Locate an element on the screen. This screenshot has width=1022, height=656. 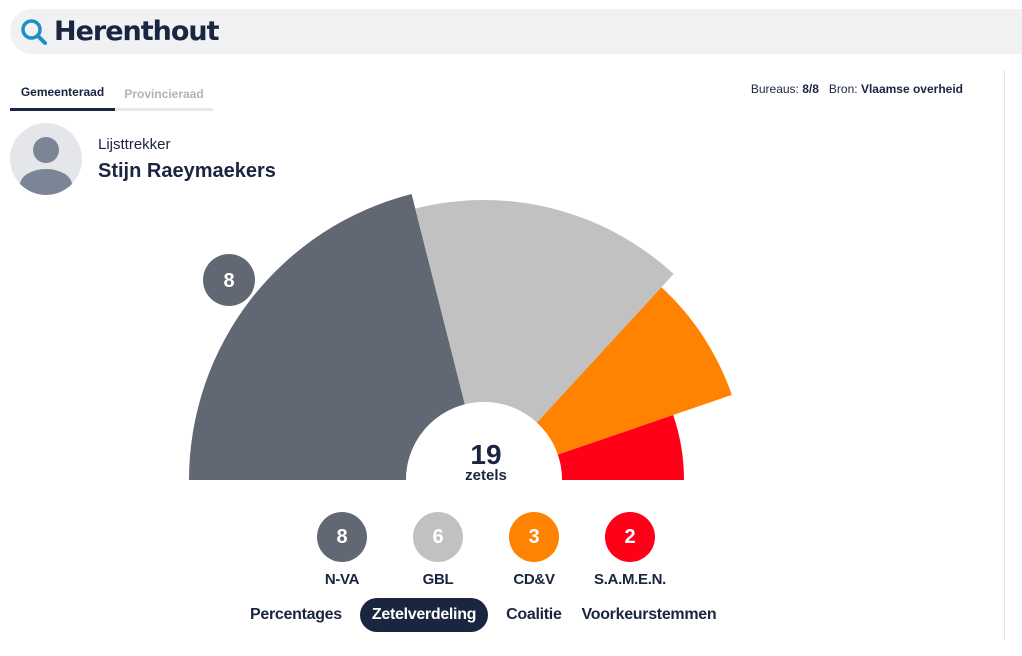
chart-baseline-mask is located at coordinates (500, 490).